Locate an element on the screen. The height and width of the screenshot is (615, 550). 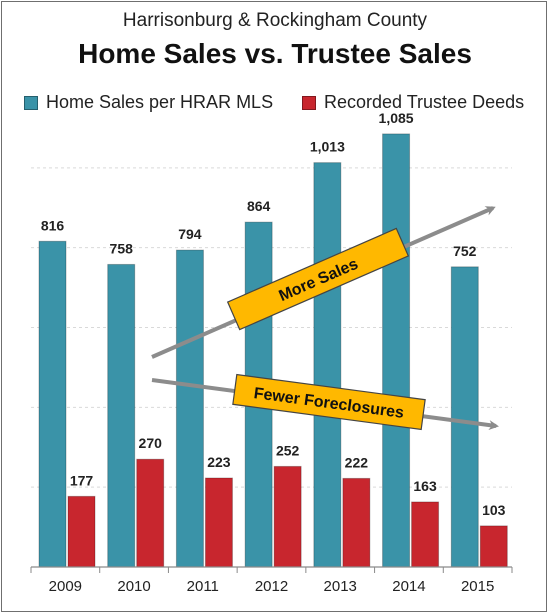
data-label-trustee-deeds-2010: 270 is located at coordinates (151, 443).